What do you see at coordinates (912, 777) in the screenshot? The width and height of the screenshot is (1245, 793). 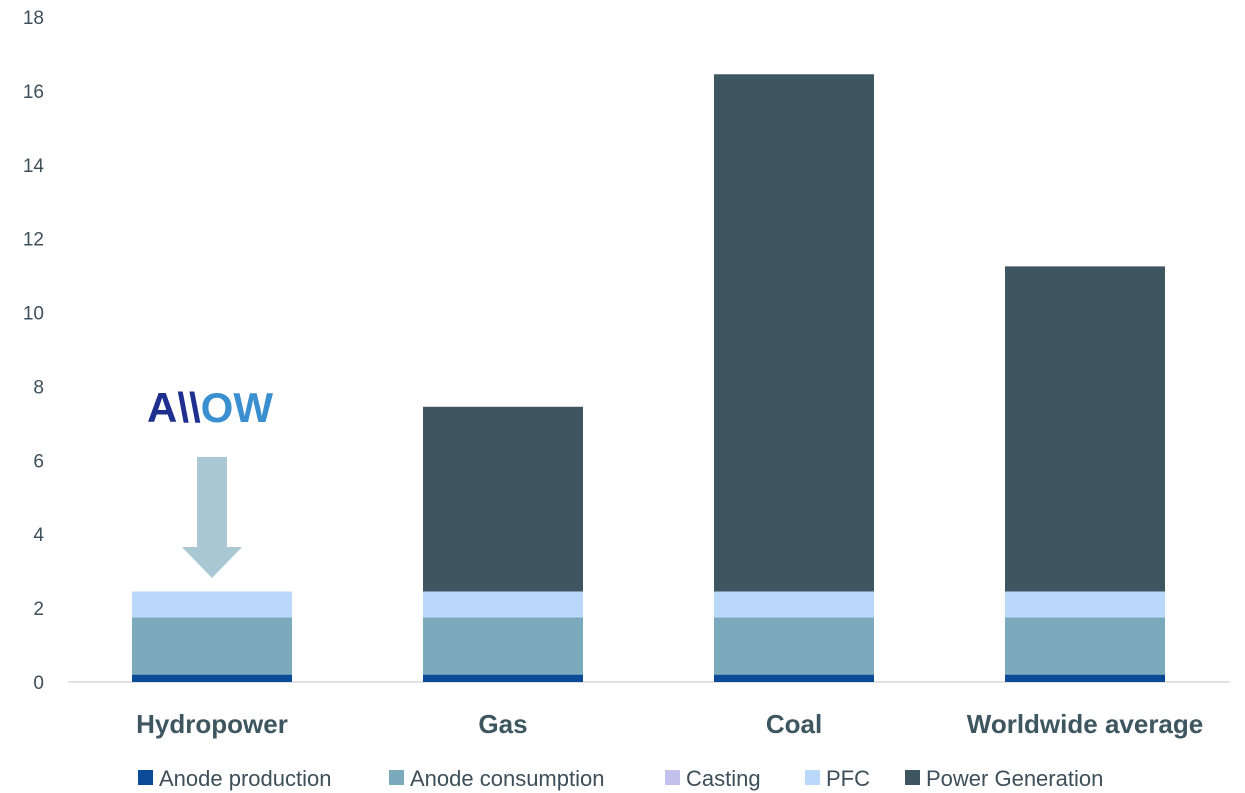 I see `legend-swatch-power-generation` at bounding box center [912, 777].